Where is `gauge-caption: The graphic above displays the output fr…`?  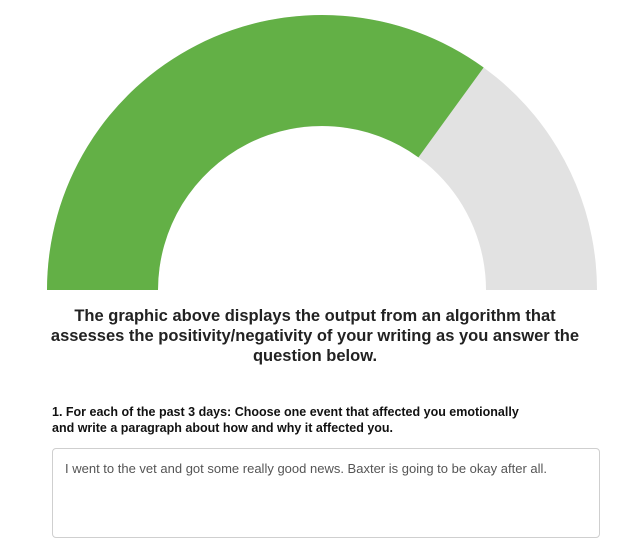
gauge-caption: The graphic above displays the output fr… is located at coordinates (315, 336).